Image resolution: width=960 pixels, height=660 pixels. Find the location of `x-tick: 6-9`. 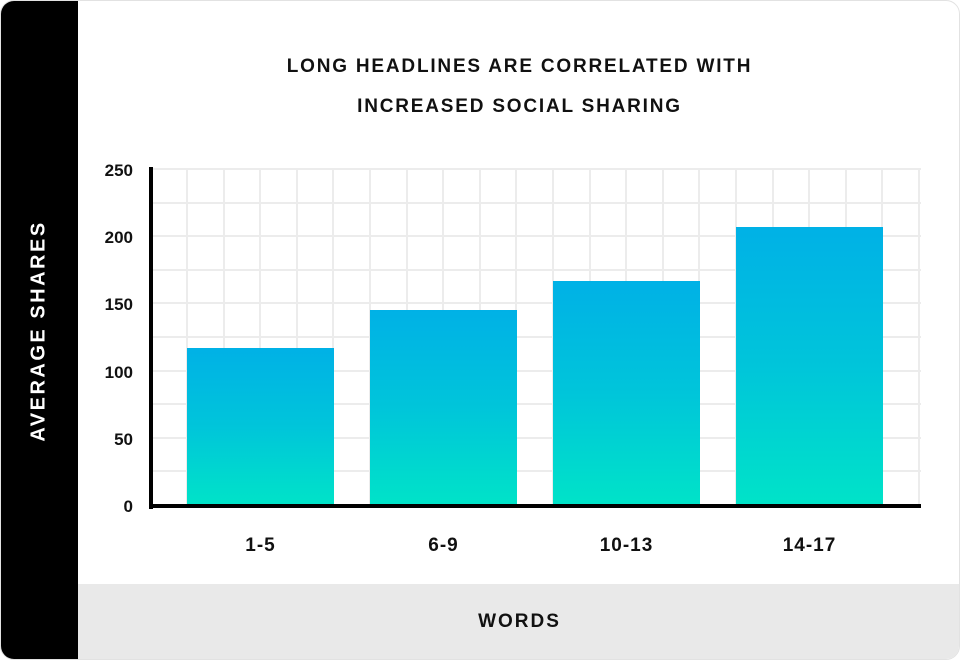

x-tick: 6-9 is located at coordinates (443, 545).